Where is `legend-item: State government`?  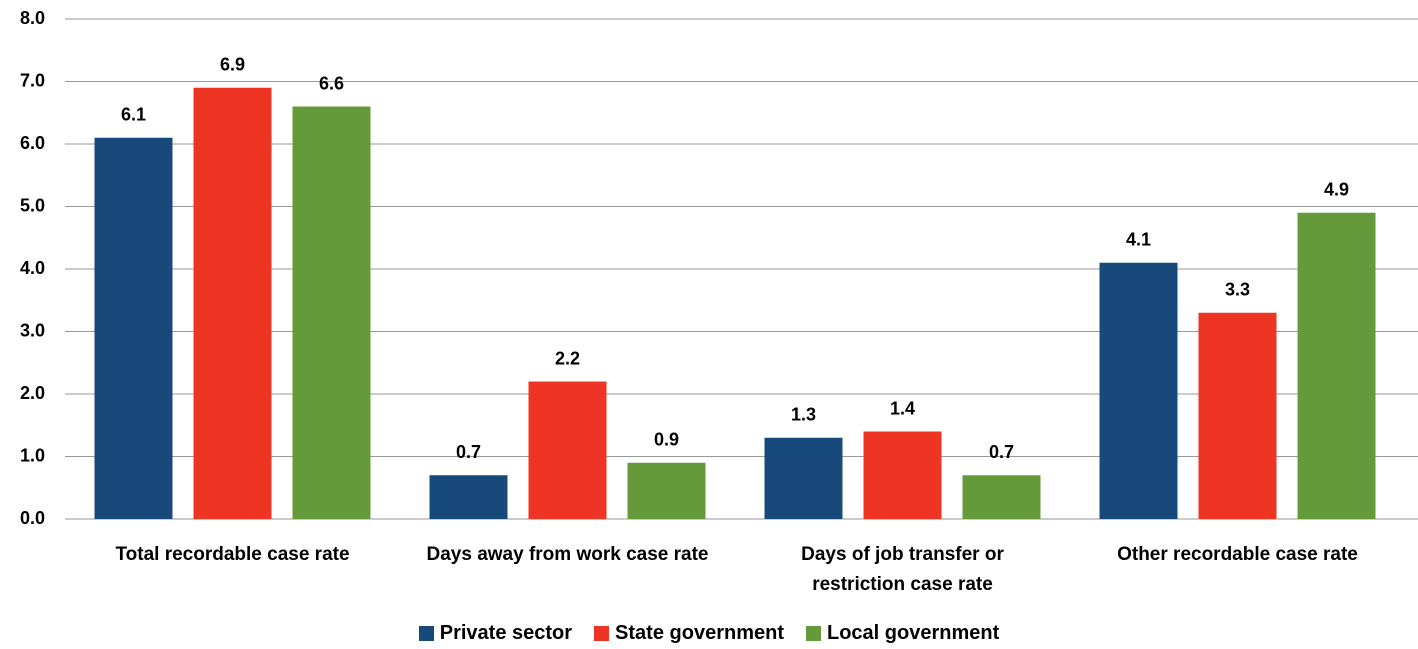
legend-item: State government is located at coordinates (689, 633).